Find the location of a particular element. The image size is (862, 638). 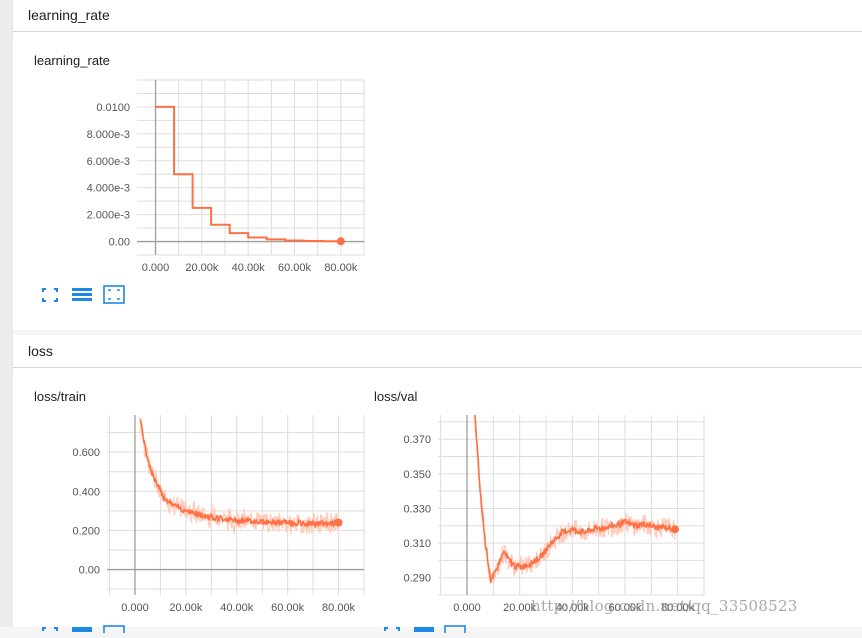

left-strip is located at coordinates (6, 313).